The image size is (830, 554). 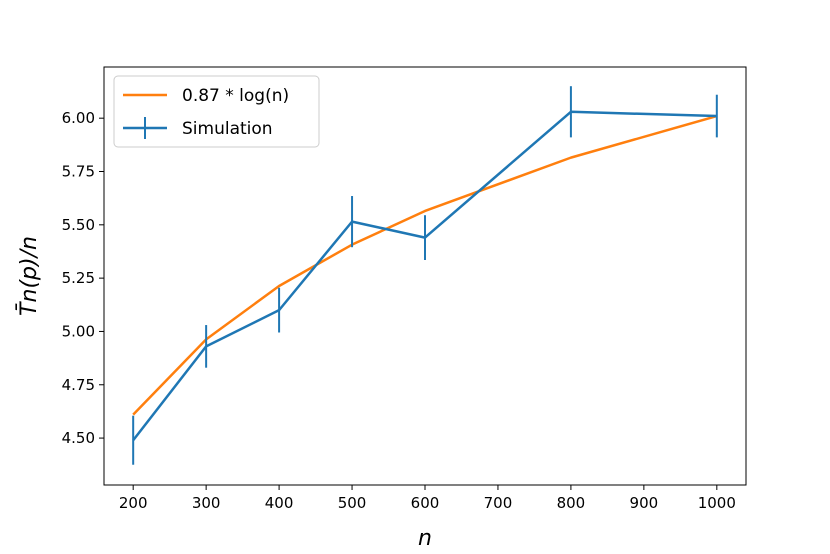 What do you see at coordinates (78, 172) in the screenshot?
I see `y-tick-label: 5.75` at bounding box center [78, 172].